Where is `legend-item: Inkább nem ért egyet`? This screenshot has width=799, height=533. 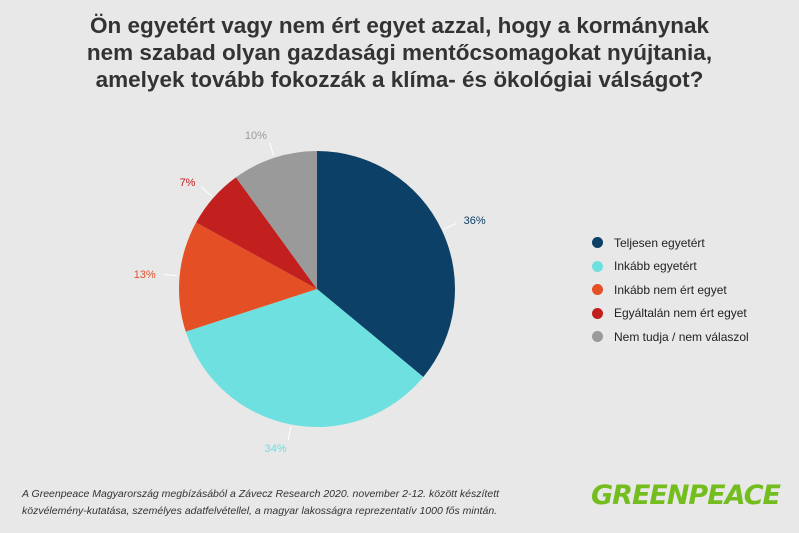 legend-item: Inkább nem ért egyet is located at coordinates (670, 290).